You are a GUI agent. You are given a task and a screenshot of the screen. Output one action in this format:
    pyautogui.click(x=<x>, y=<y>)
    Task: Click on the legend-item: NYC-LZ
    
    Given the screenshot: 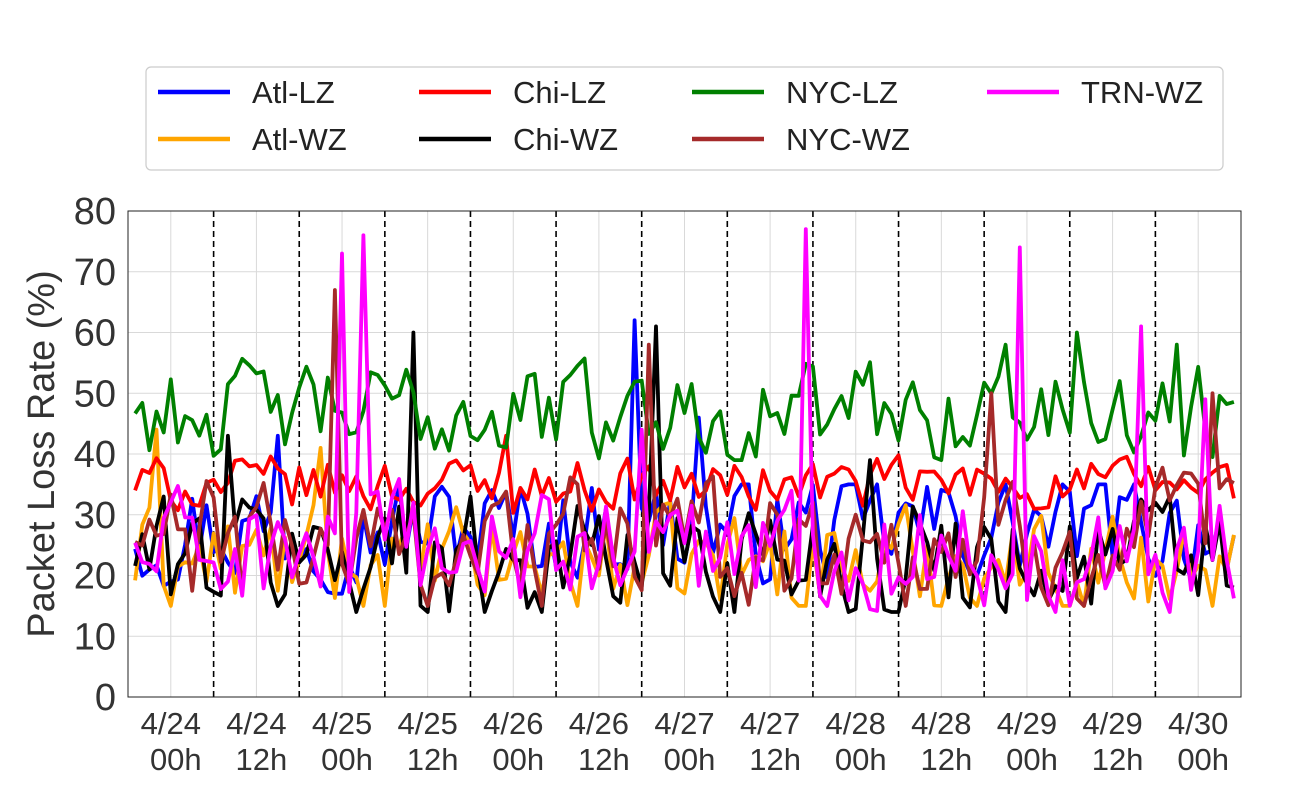 What is the action you would take?
    pyautogui.click(x=795, y=92)
    